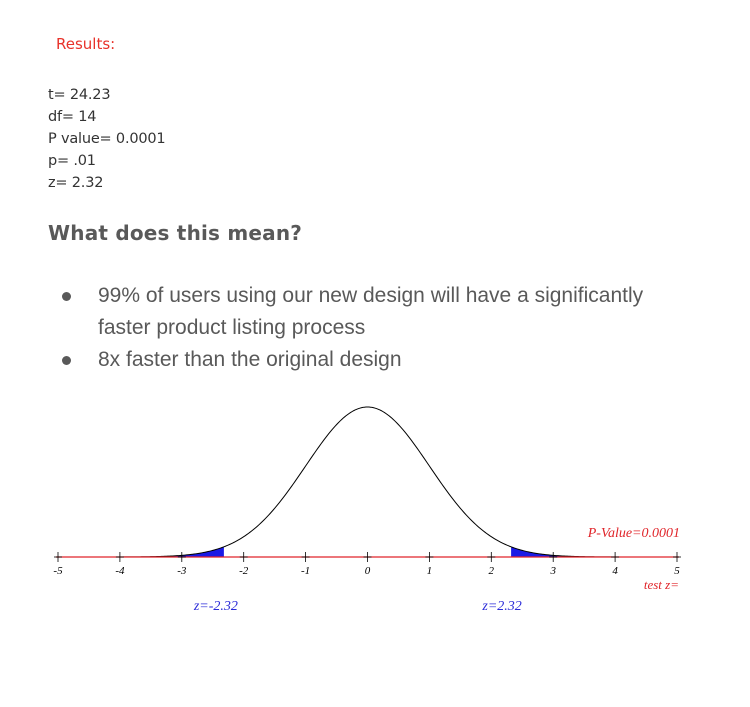 The height and width of the screenshot is (707, 750). Describe the element at coordinates (76, 183) in the screenshot. I see `z-value-line: z= 2.32` at that location.